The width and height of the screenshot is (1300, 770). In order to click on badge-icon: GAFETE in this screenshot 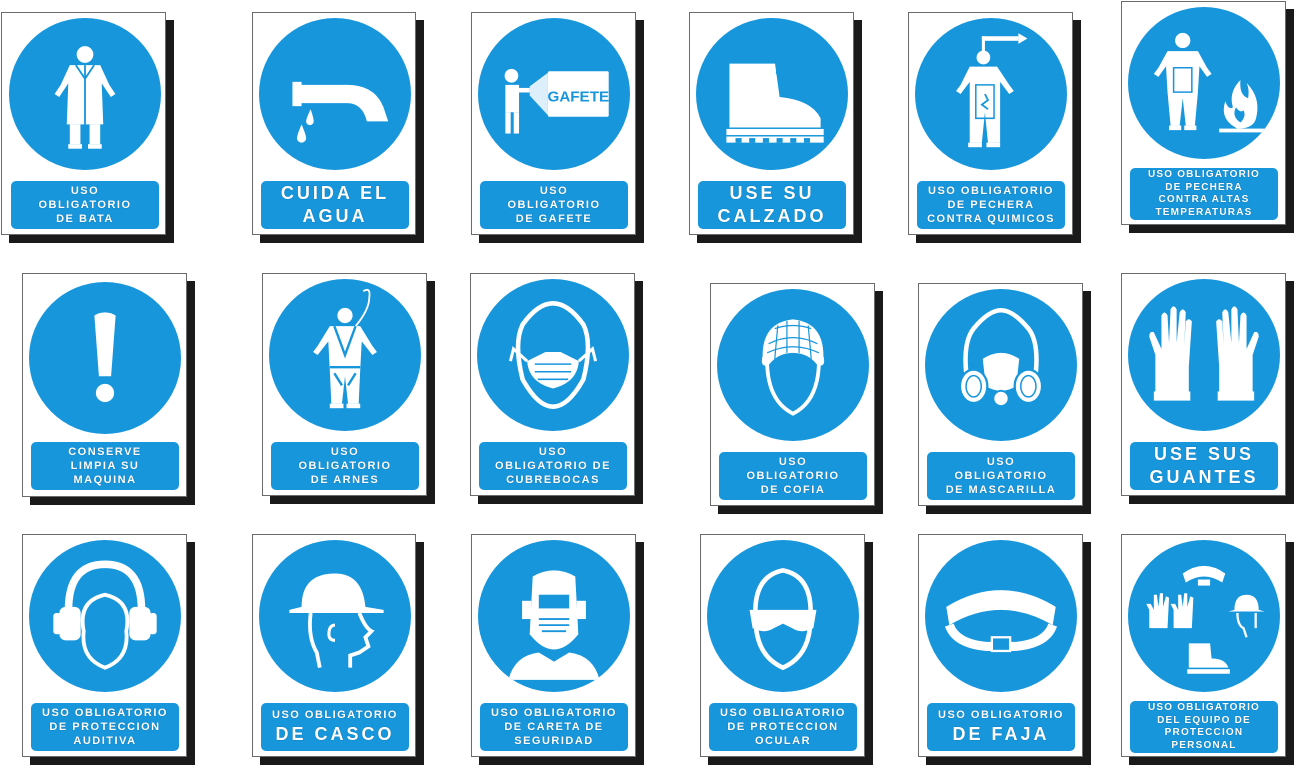, I will do `click(557, 101)`.